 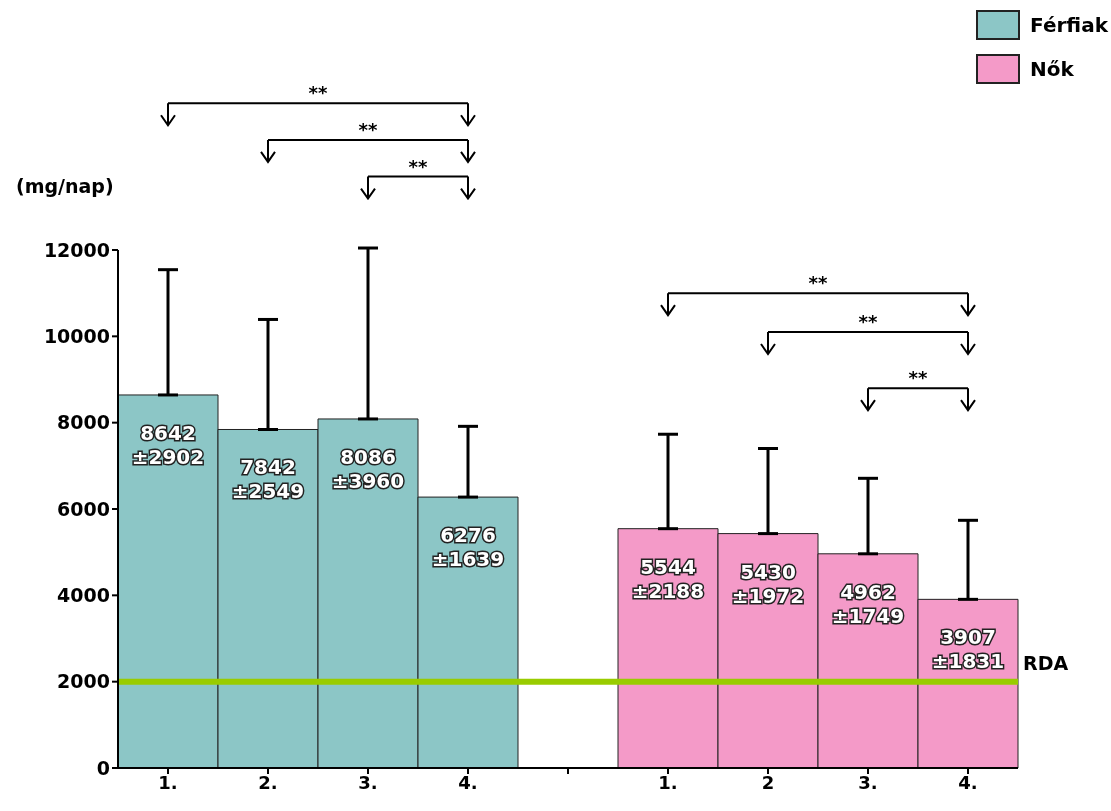 What do you see at coordinates (768, 782) in the screenshot?
I see `x-tick-label: 2` at bounding box center [768, 782].